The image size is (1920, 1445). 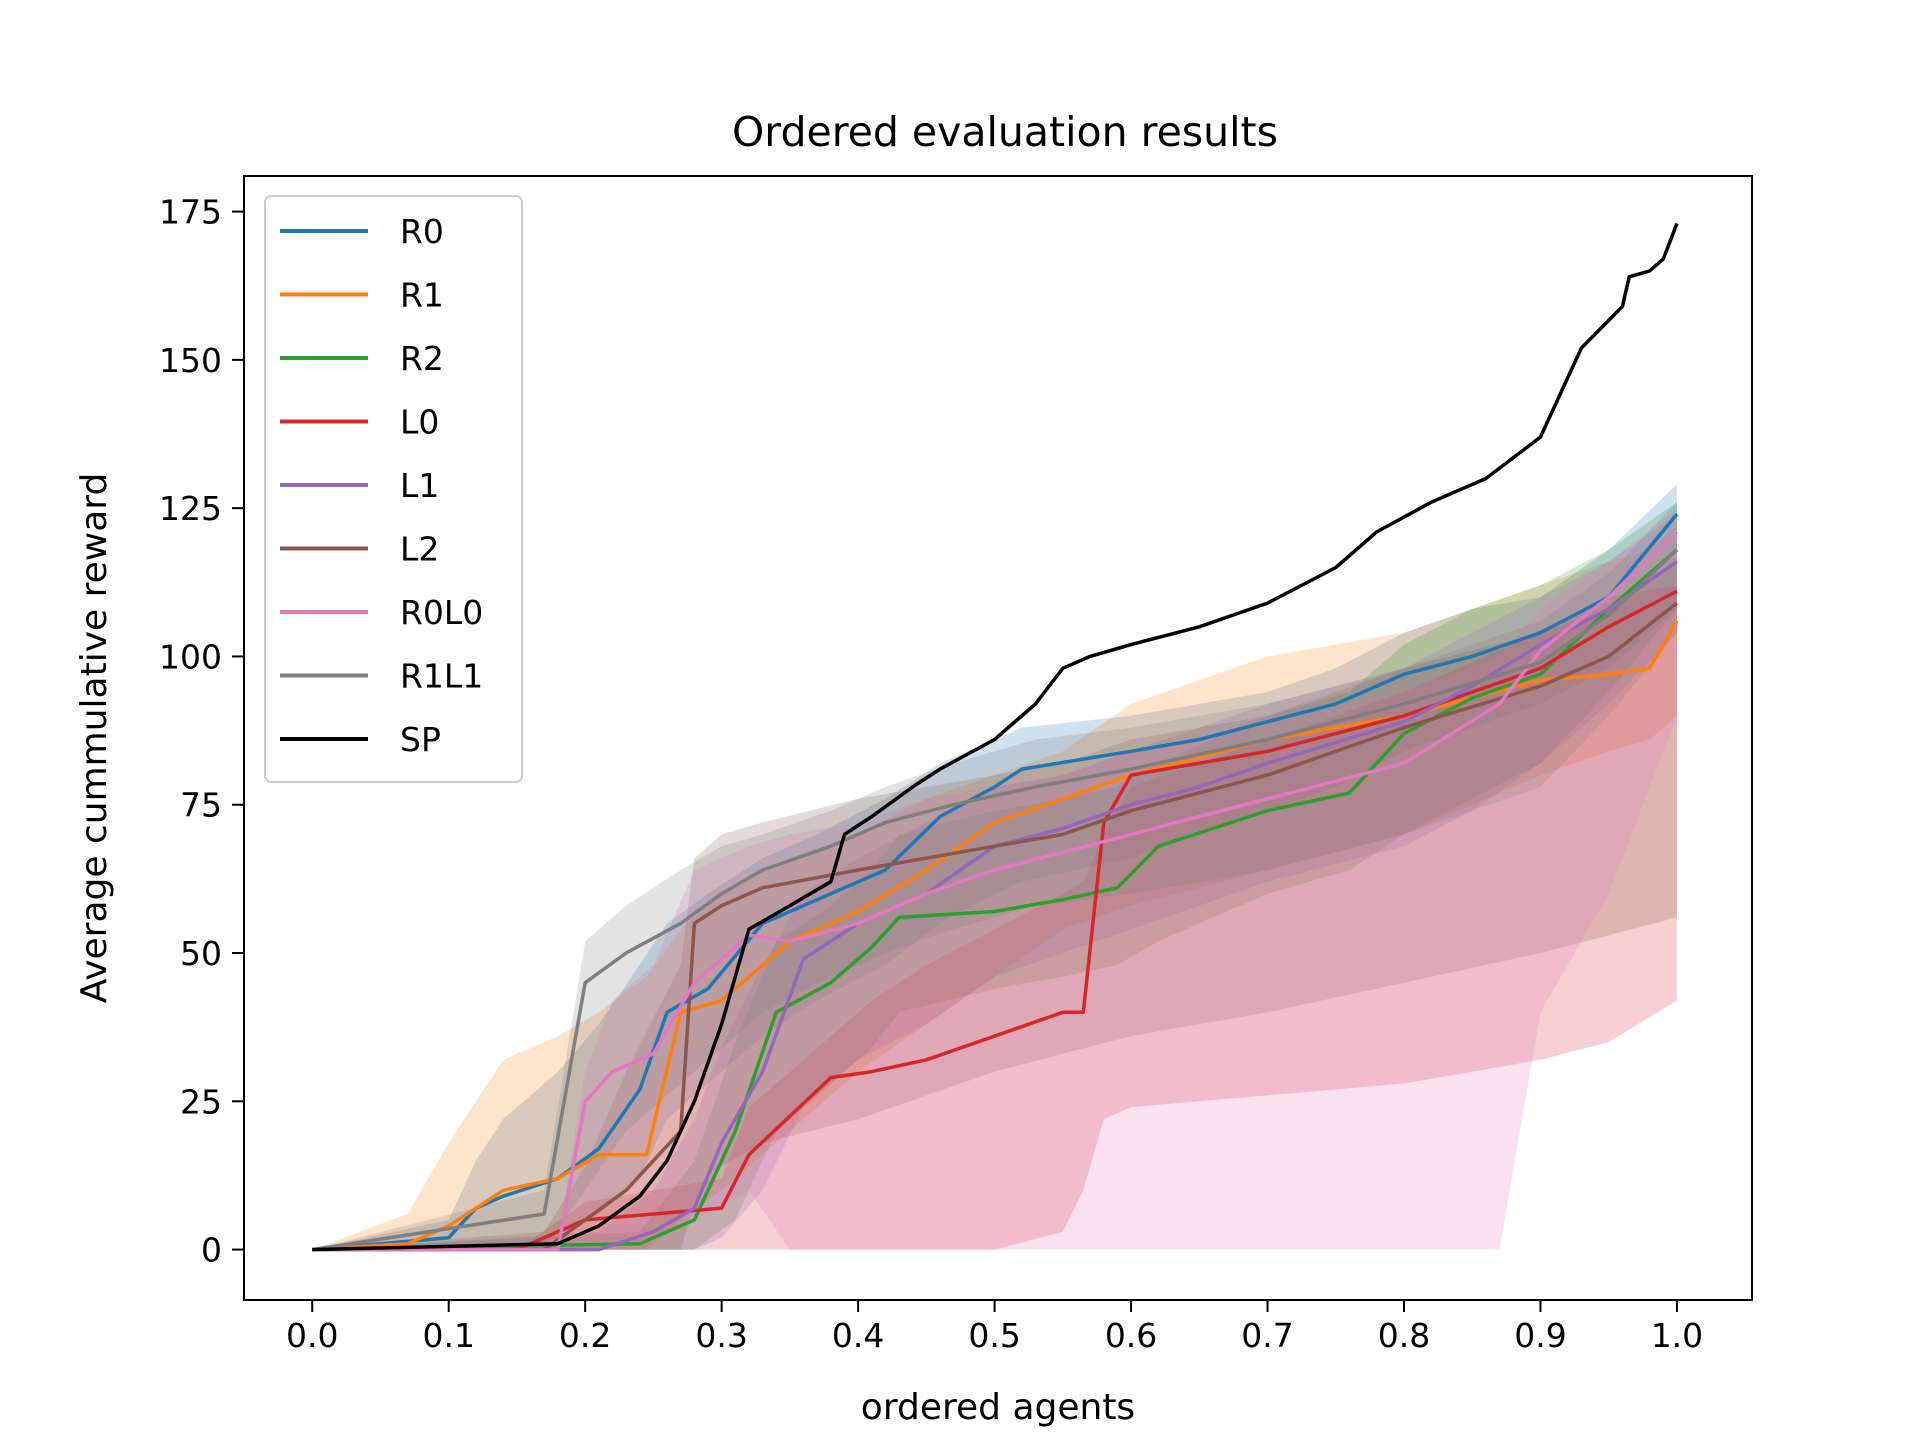 I want to click on legend-label-sp: SP, so click(x=420, y=739).